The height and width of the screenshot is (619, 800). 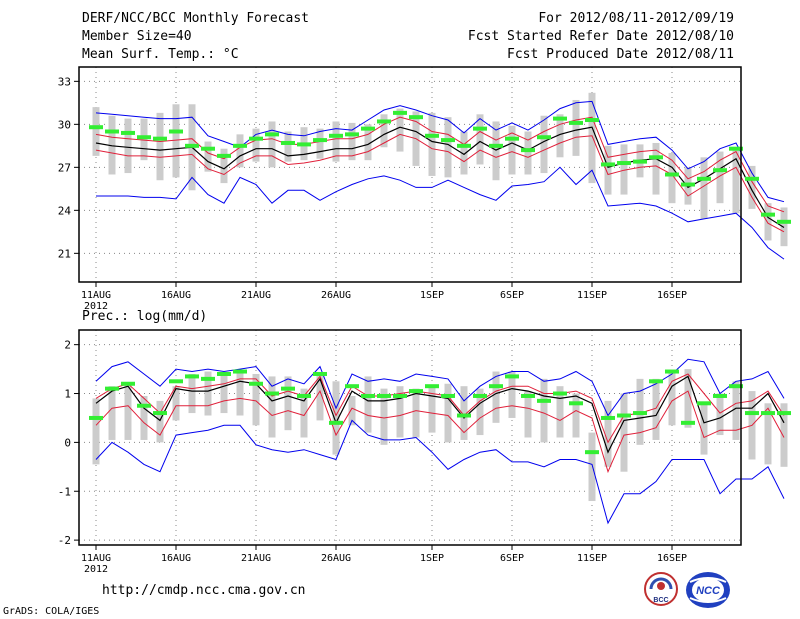 I want to click on prec-median-line, so click(x=440, y=414).